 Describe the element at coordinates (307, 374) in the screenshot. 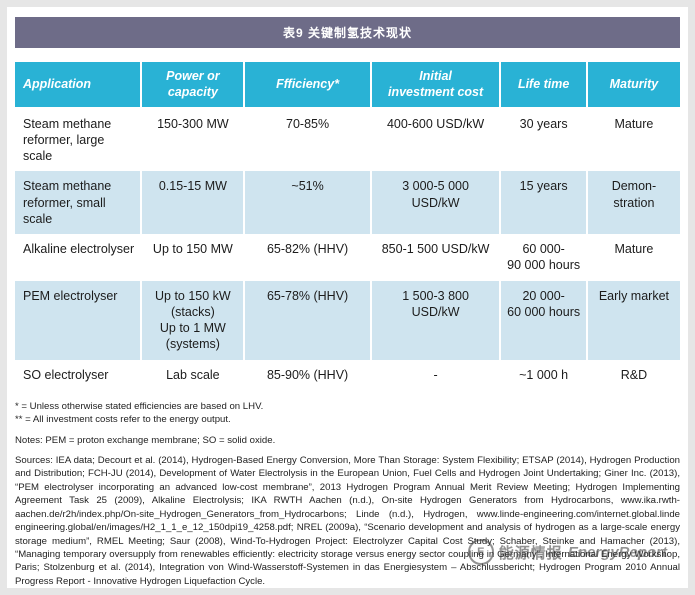

I see `table-cell: 85-90% (HHV)` at that location.